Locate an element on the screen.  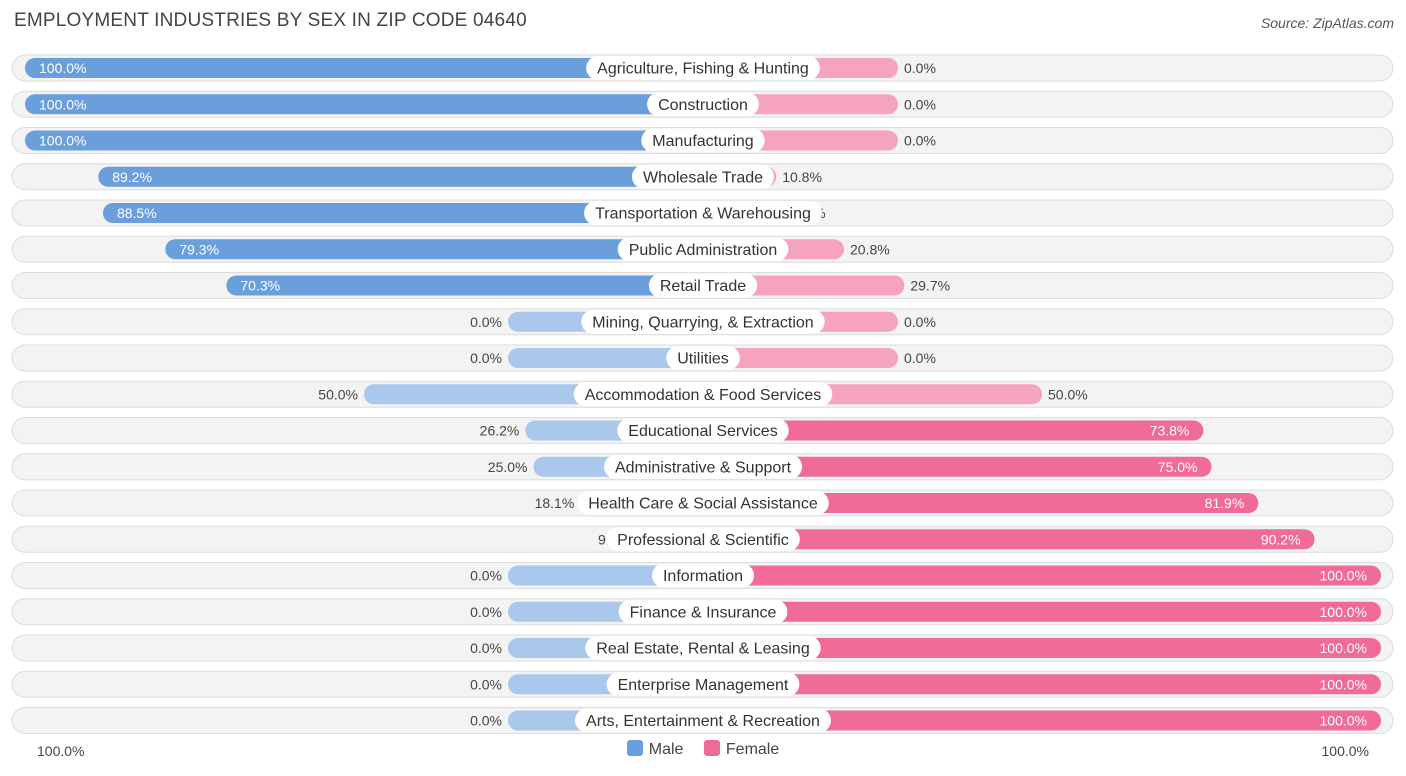
category-label: Accommodation & Food Services is located at coordinates (703, 395).